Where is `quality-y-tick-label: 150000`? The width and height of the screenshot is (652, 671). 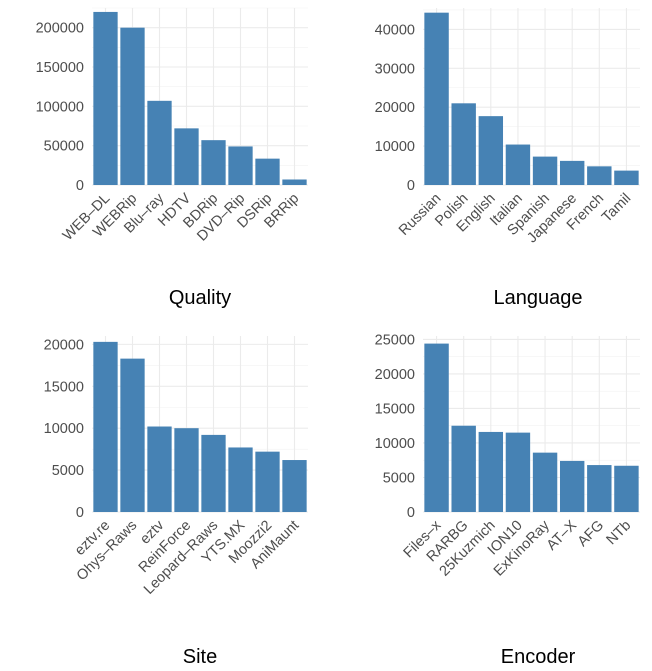
quality-y-tick-label: 150000 is located at coordinates (60, 68).